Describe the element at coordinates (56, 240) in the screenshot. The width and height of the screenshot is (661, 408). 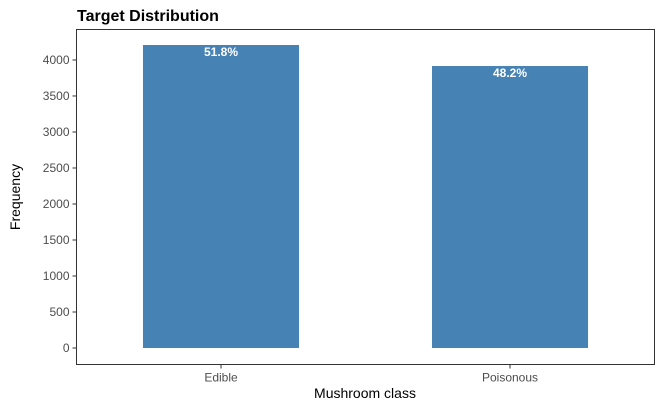
I see `y-tick-label: 1500` at that location.